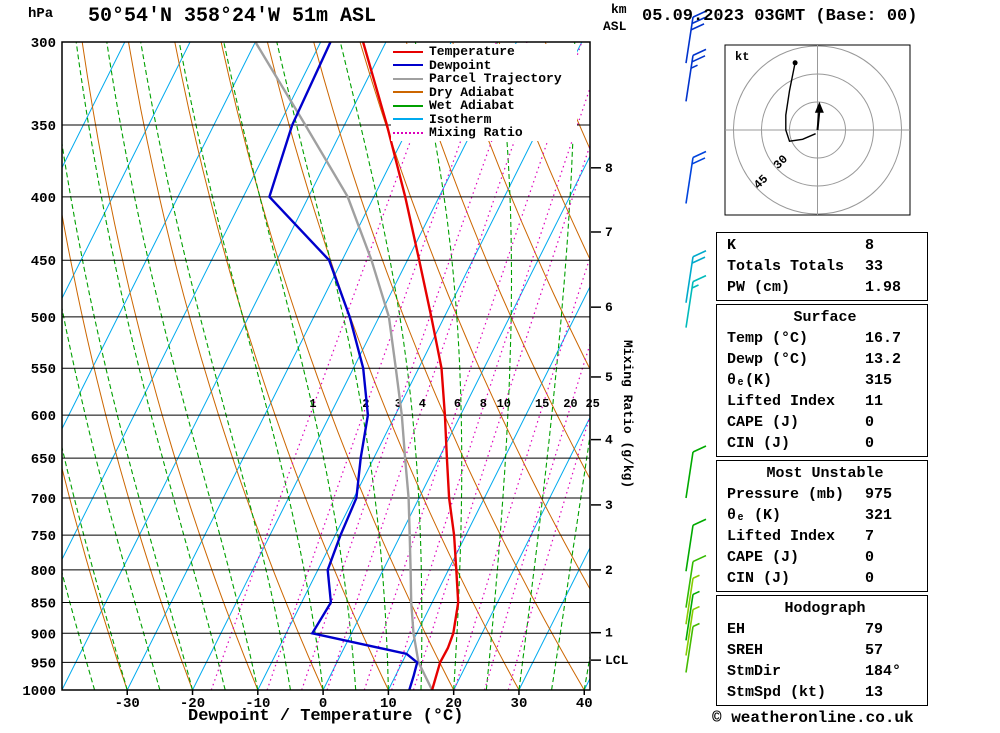 The image size is (1000, 733). Describe the element at coordinates (874, 401) in the screenshot. I see `stat-value: 11` at that location.